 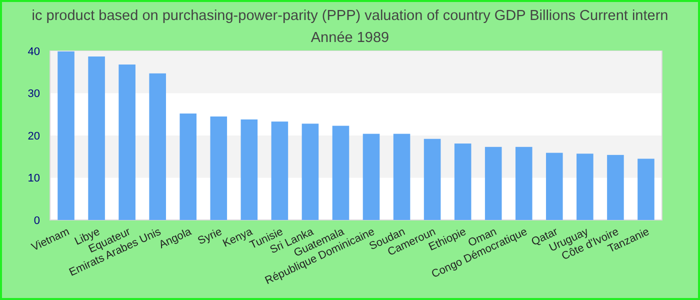 I want to click on chart-subtitle: Année 1989, so click(x=350, y=38).